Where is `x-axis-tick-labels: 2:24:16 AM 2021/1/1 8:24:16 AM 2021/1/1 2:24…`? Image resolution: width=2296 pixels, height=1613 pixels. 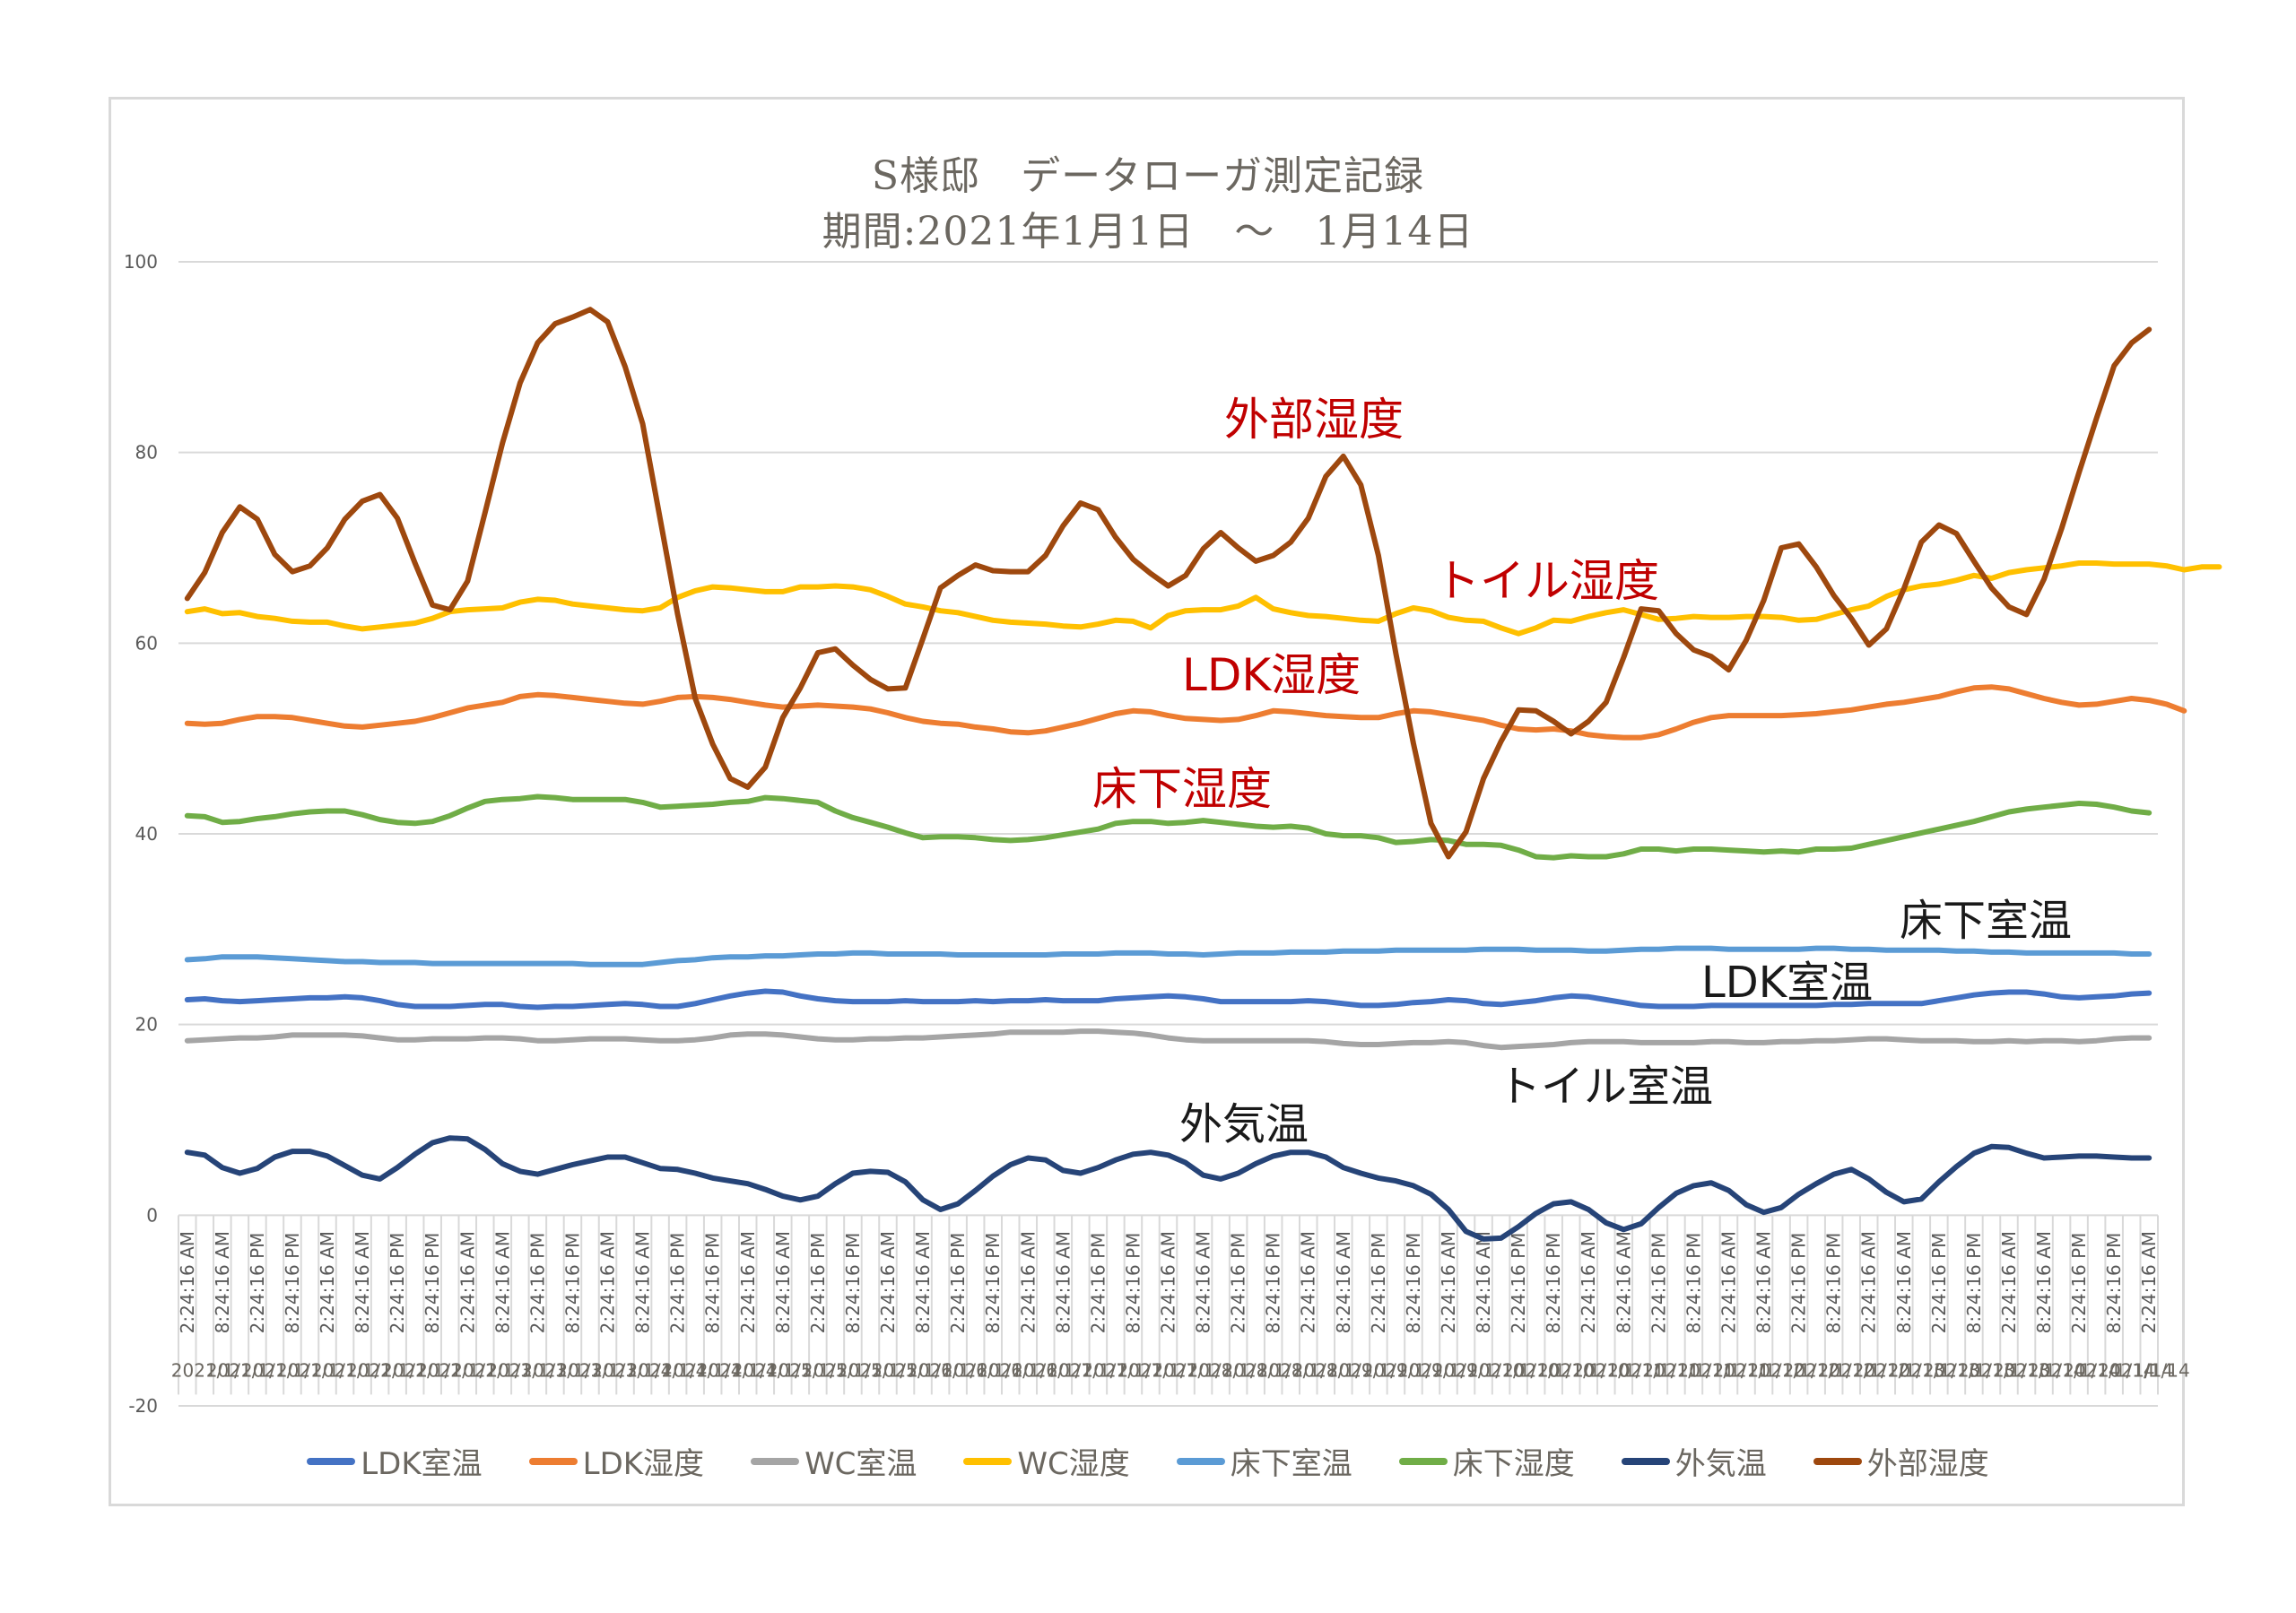 x-axis-tick-labels: 2:24:16 AM 2021/1/1 8:24:16 AM 2021/1/1 2:24… is located at coordinates (1180, 1306).